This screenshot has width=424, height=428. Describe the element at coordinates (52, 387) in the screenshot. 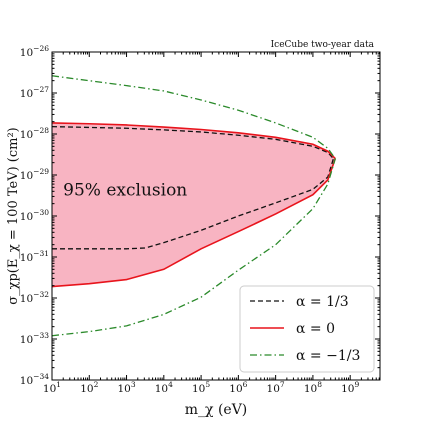

I see `x-tick-label: 10¹` at that location.